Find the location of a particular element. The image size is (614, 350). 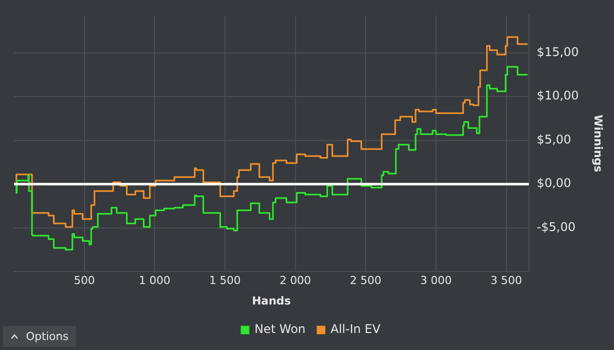

text: Options is located at coordinates (47, 336).